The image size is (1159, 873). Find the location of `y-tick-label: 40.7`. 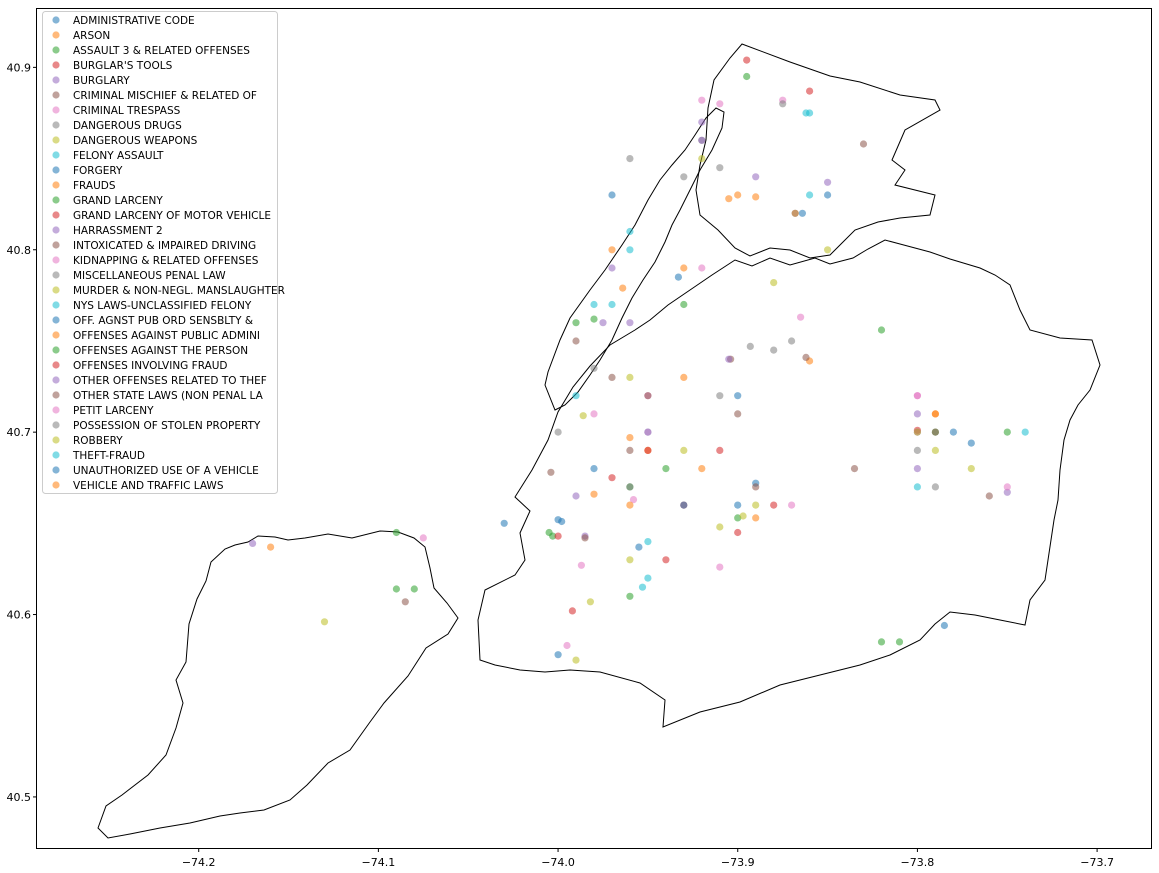

y-tick-label: 40.7 is located at coordinates (19, 432).